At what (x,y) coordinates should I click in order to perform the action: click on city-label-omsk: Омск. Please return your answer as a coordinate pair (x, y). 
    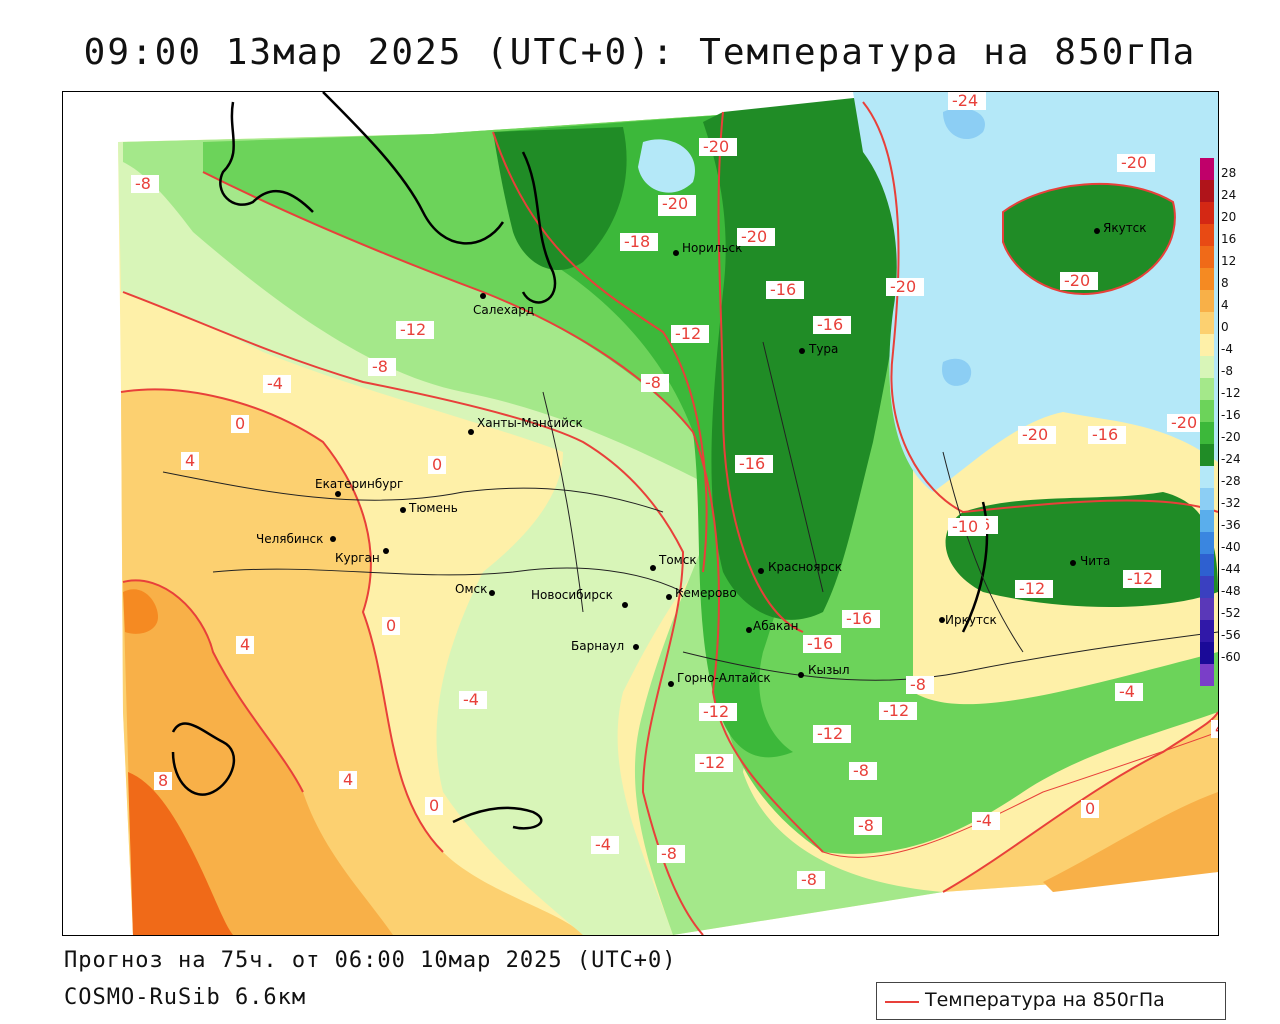
    Looking at the image, I should click on (471, 589).